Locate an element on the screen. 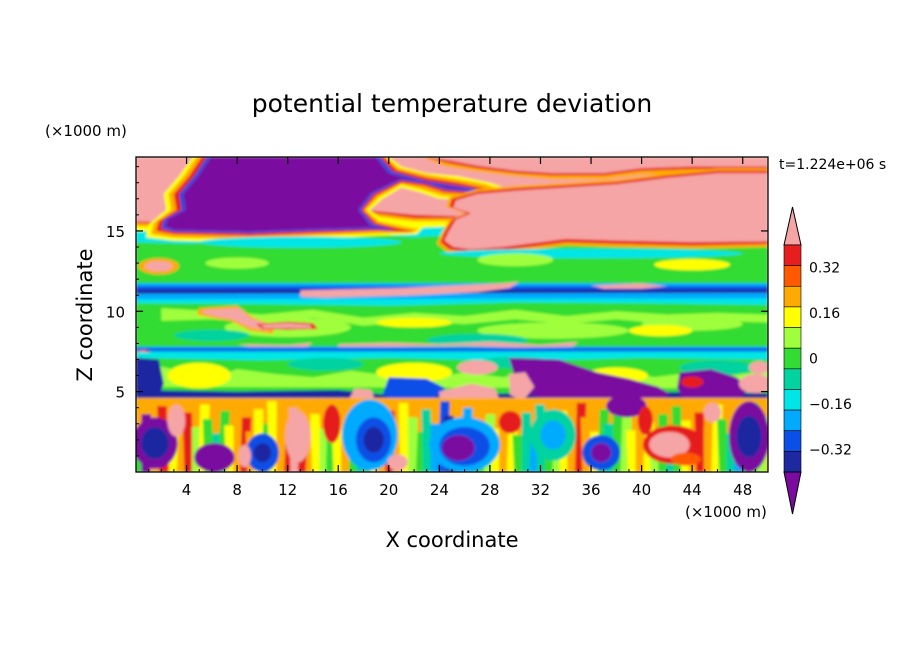  x-tick-label: 40 is located at coordinates (641, 490).